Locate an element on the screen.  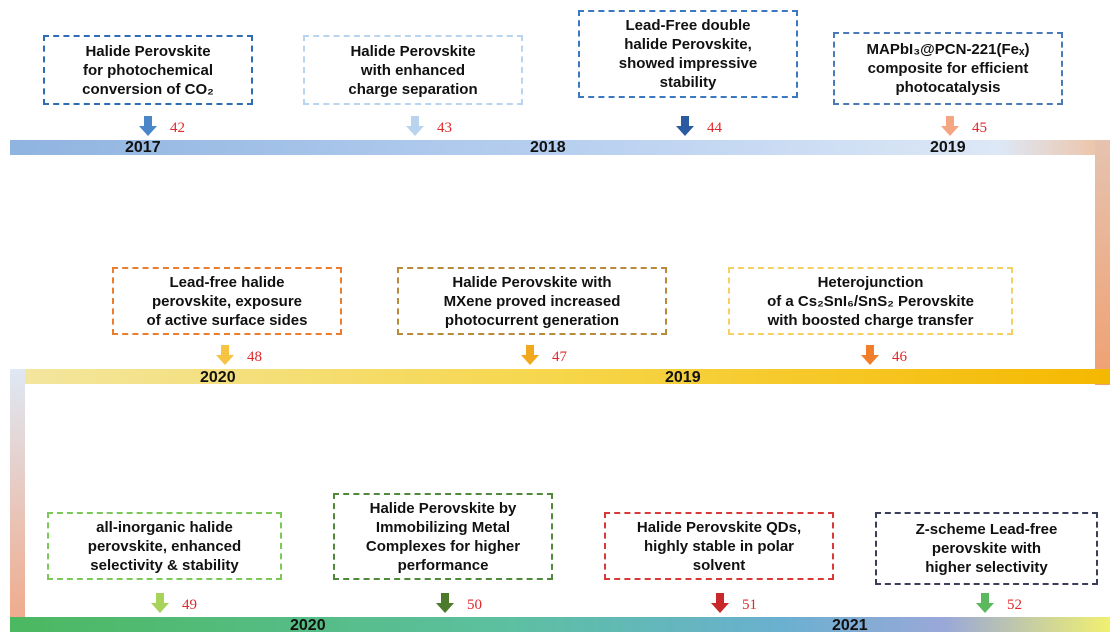
box-text: Lead-free halide is located at coordinates (227, 282).